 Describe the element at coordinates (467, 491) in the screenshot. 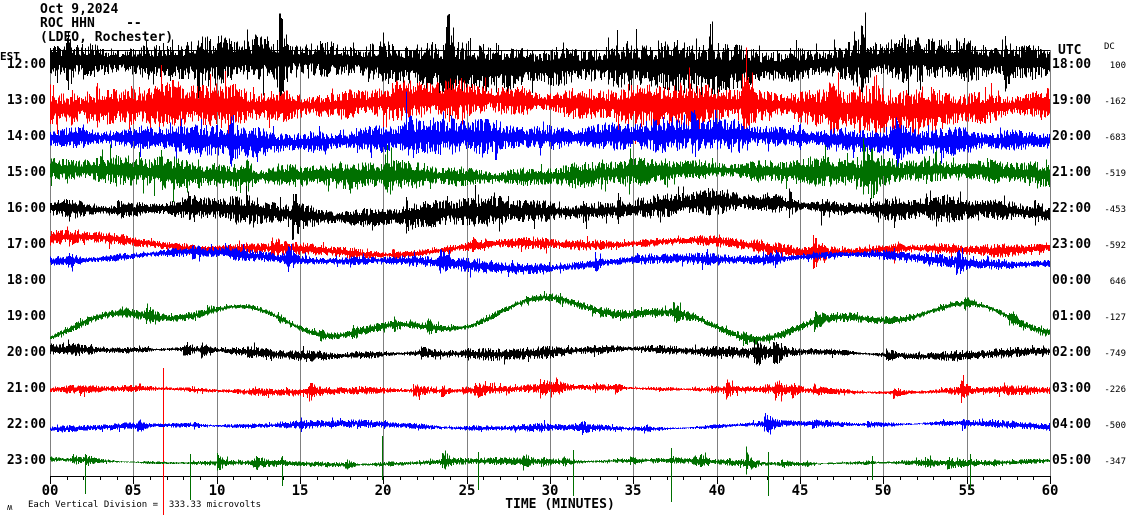

I see `x-tick-25: 25` at that location.